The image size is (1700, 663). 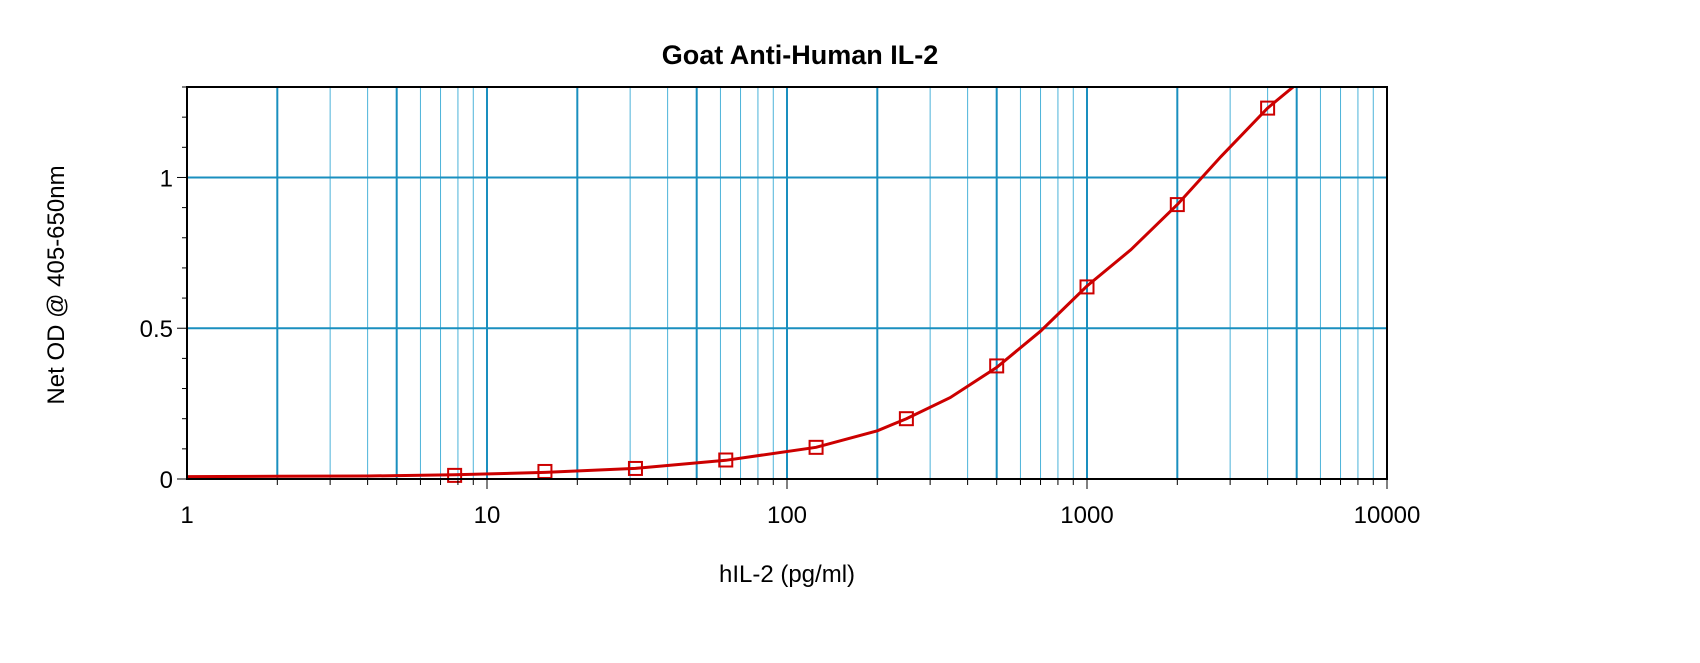 I want to click on x-axis-label: hIL-2 (pg/ml), so click(x=787, y=574).